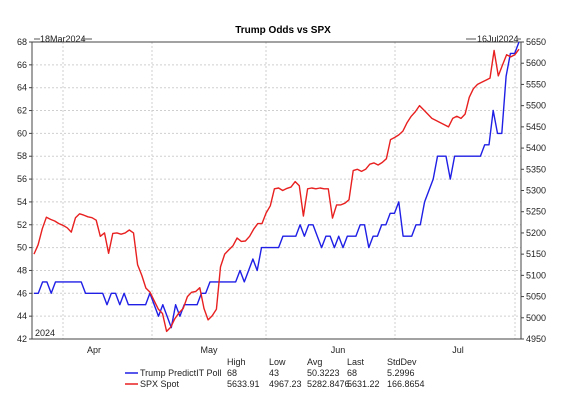 The image size is (567, 400). What do you see at coordinates (536, 148) in the screenshot?
I see `right-tick-label: 5400` at bounding box center [536, 148].